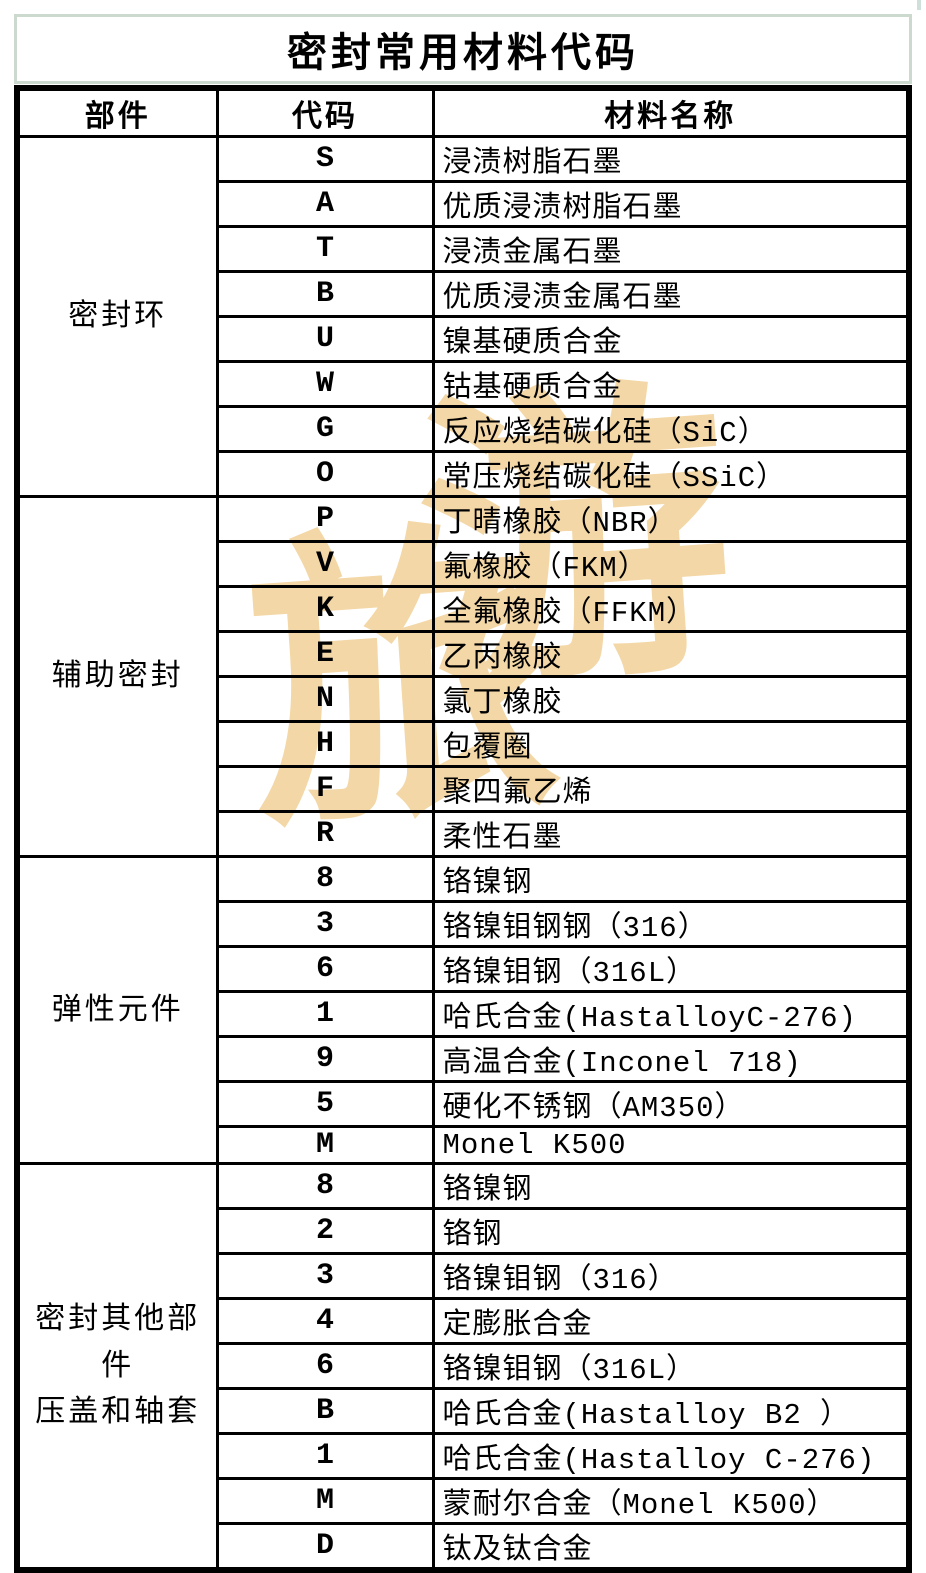 The image size is (926, 1573). Describe the element at coordinates (325, 1059) in the screenshot. I see `code-cell: 9` at that location.